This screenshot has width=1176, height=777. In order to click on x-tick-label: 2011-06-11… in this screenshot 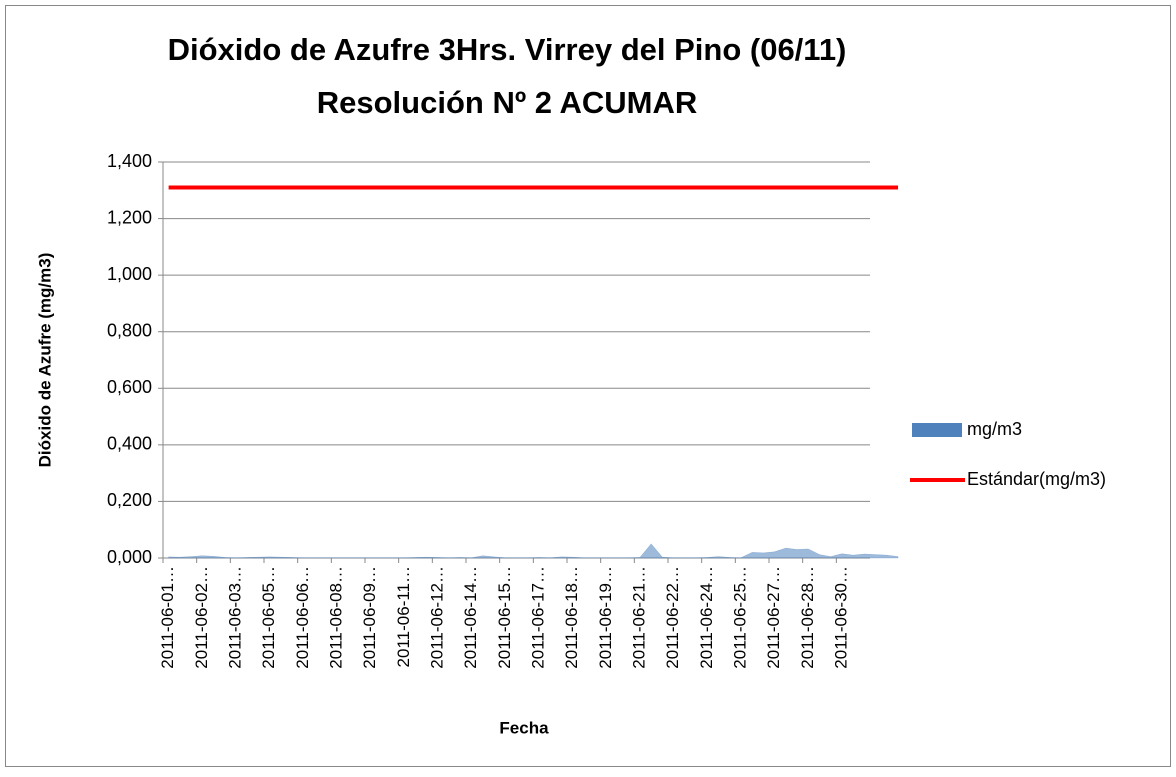, I will do `click(403, 616)`.